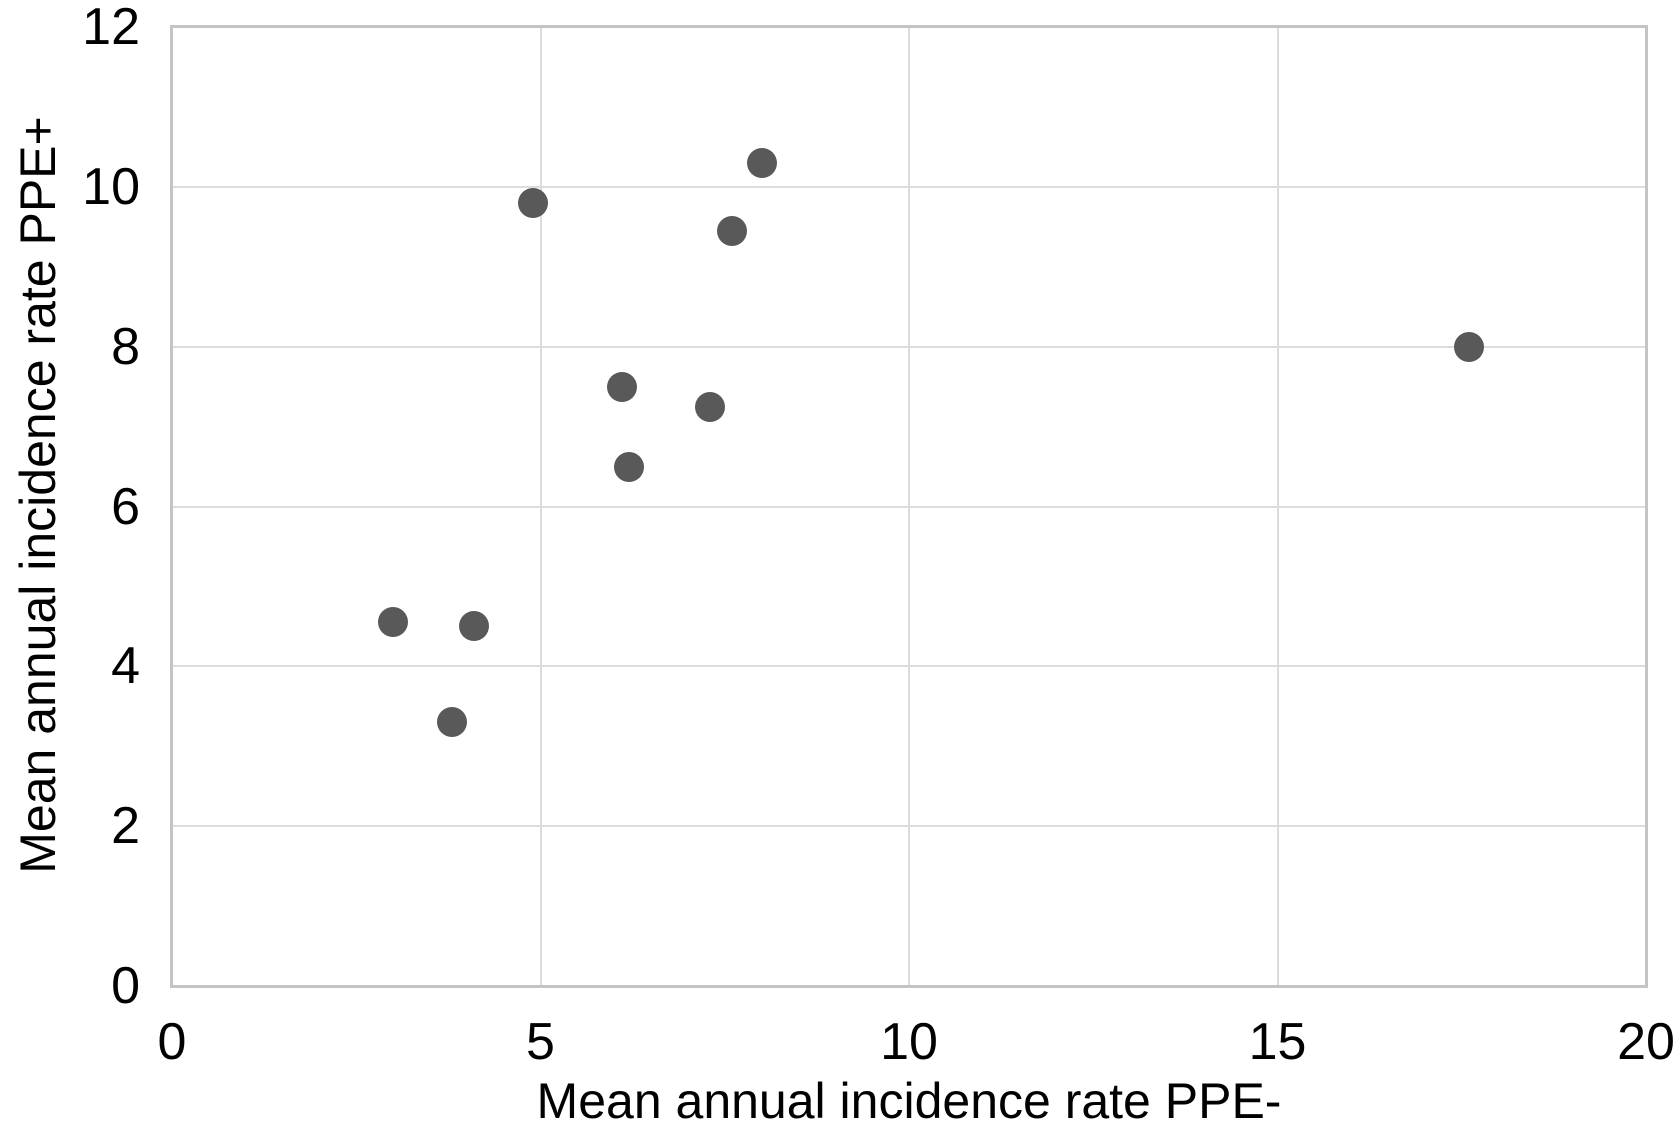 The width and height of the screenshot is (1680, 1146). What do you see at coordinates (909, 1042) in the screenshot?
I see `x-tick-label: 10` at bounding box center [909, 1042].